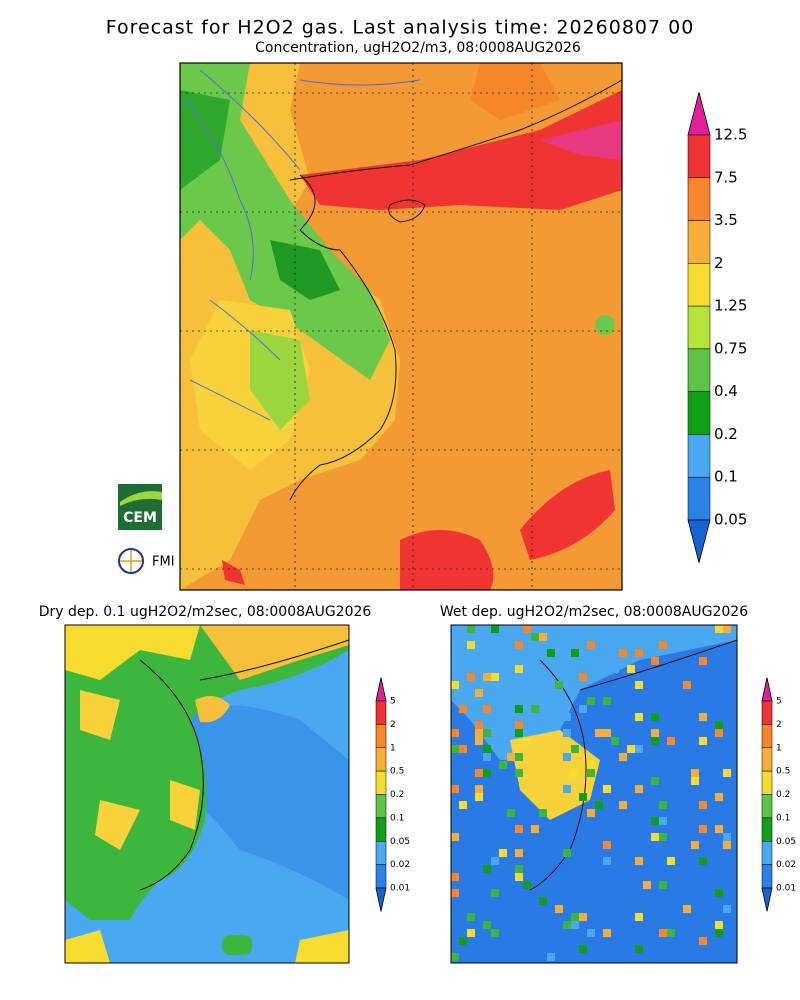 This screenshot has height=1000, width=800. I want to click on wet-title: Wet dep. ugH2O2/m2sec, 08:0008AUG2026, so click(594, 612).